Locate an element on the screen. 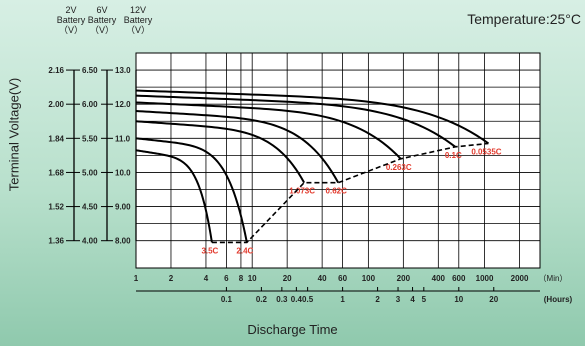 The image size is (585, 346). y-tick-label-6v: 4.00 is located at coordinates (90, 241).